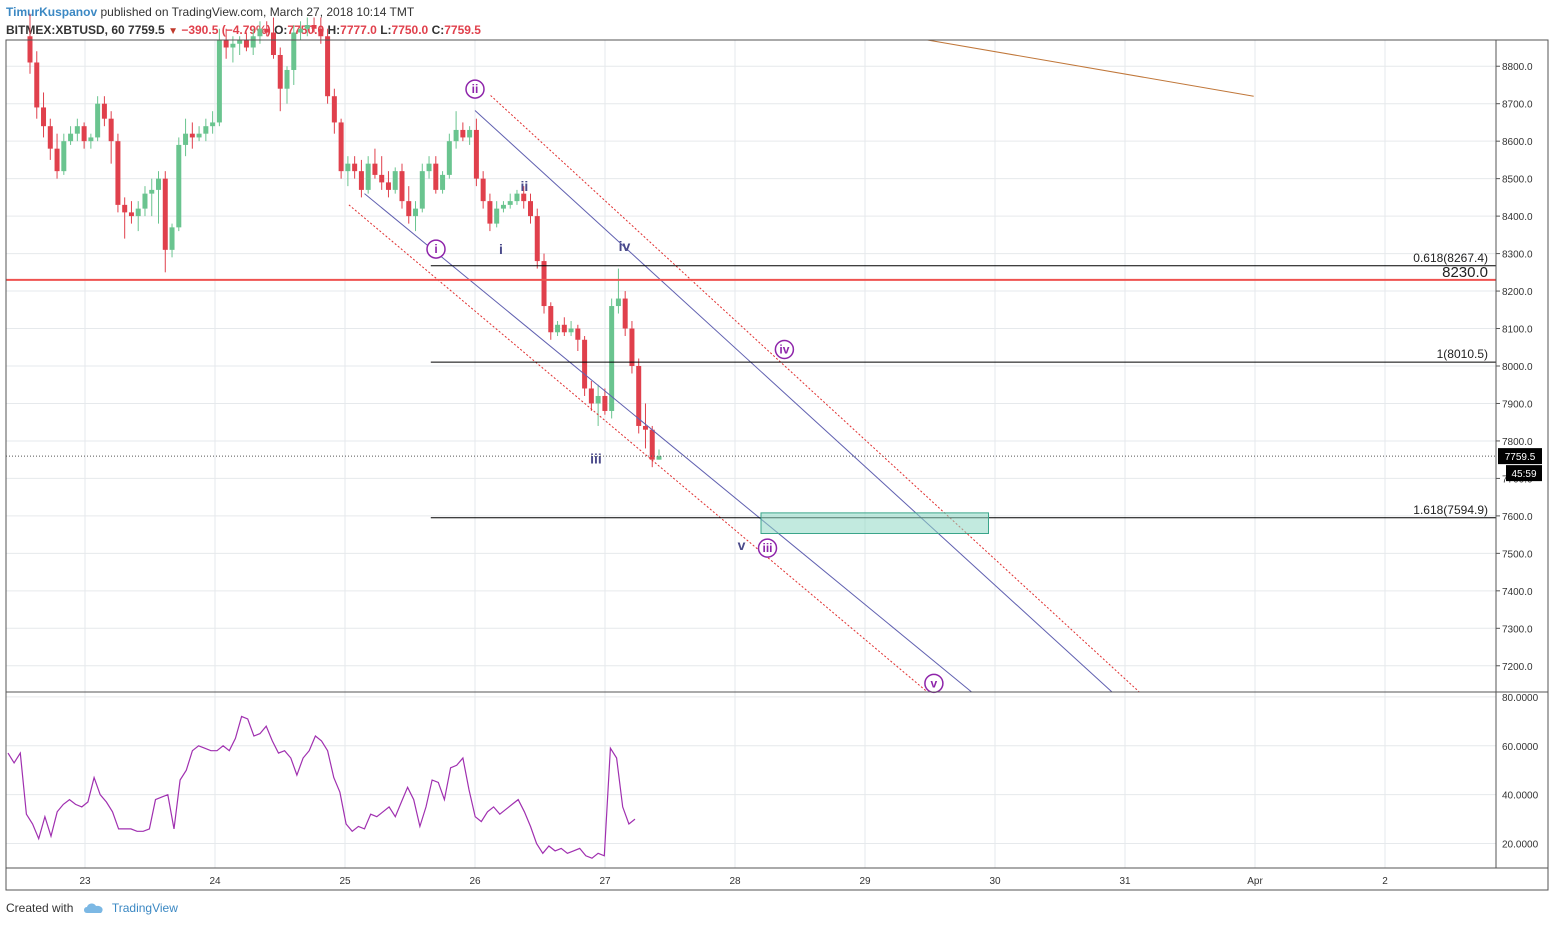  I want to click on y-tick-label: 7800.0, so click(1517, 442).